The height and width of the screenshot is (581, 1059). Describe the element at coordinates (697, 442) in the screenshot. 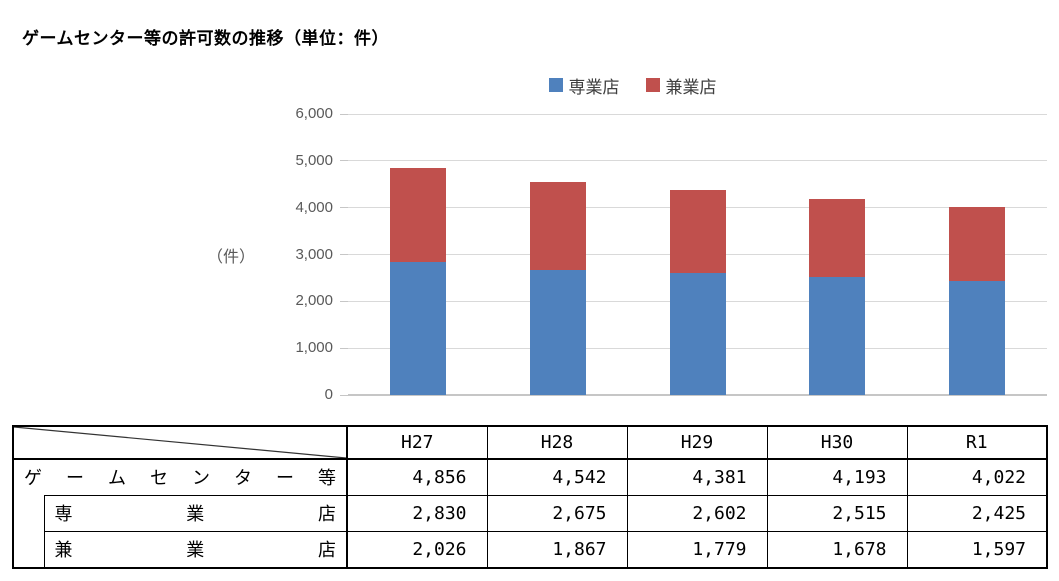

I see `col-header-h29: H29` at that location.